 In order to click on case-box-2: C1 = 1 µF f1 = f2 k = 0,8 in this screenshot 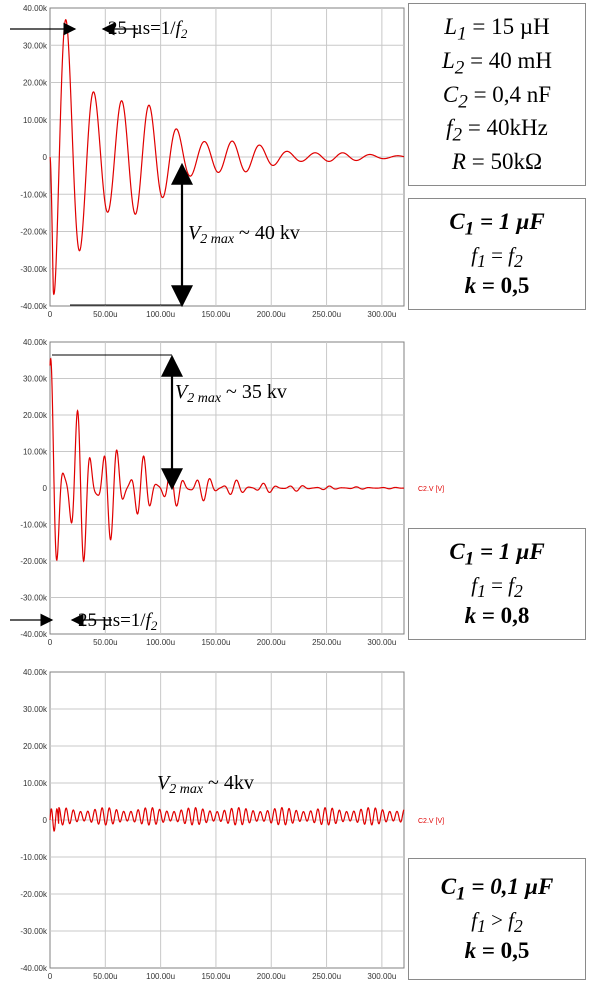, I will do `click(497, 584)`.